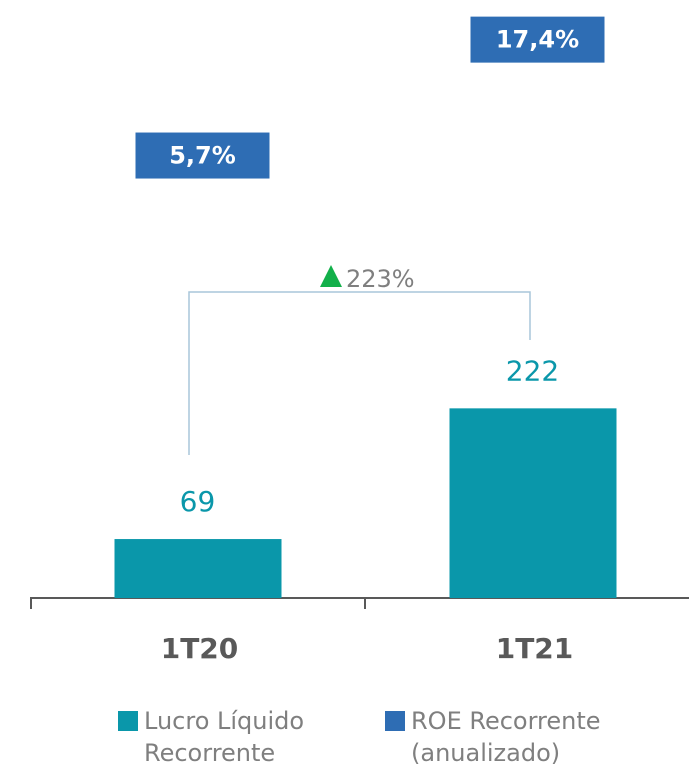 This screenshot has height=777, width=689. What do you see at coordinates (532, 370) in the screenshot?
I see `value-label: 222` at bounding box center [532, 370].